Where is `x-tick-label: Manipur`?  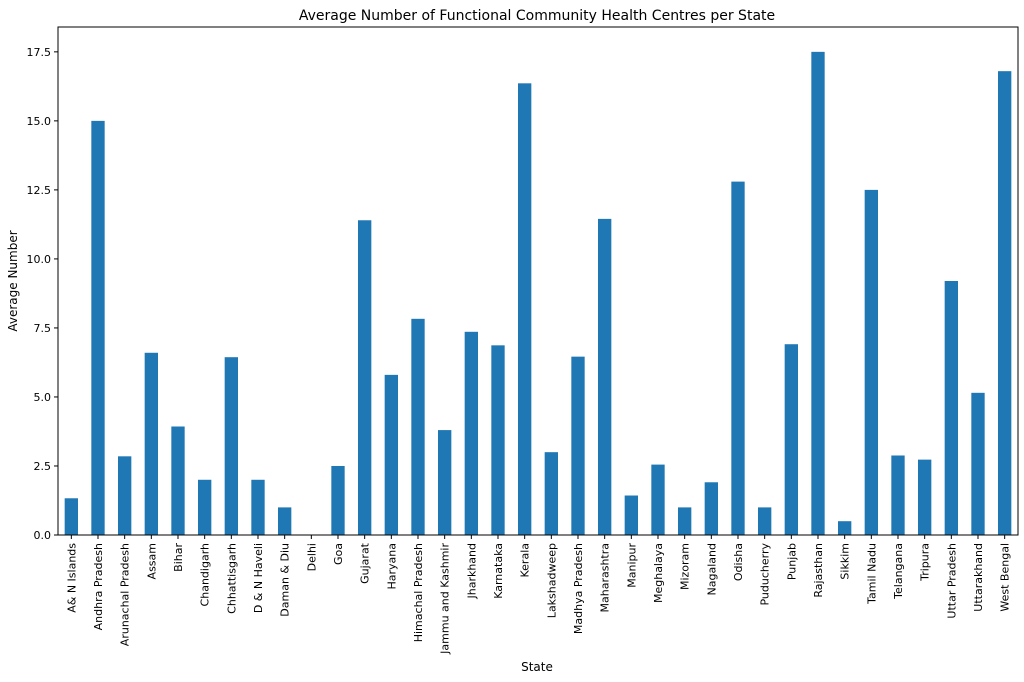
x-tick-label: Manipur is located at coordinates (631, 565).